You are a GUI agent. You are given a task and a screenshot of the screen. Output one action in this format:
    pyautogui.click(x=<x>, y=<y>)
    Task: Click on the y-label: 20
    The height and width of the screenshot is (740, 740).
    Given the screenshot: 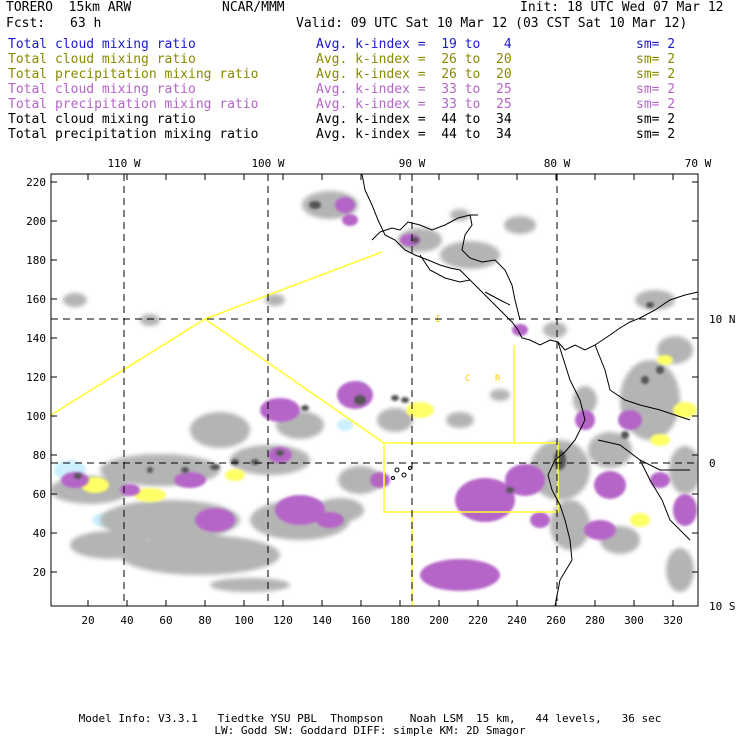 What is the action you would take?
    pyautogui.click(x=39, y=572)
    